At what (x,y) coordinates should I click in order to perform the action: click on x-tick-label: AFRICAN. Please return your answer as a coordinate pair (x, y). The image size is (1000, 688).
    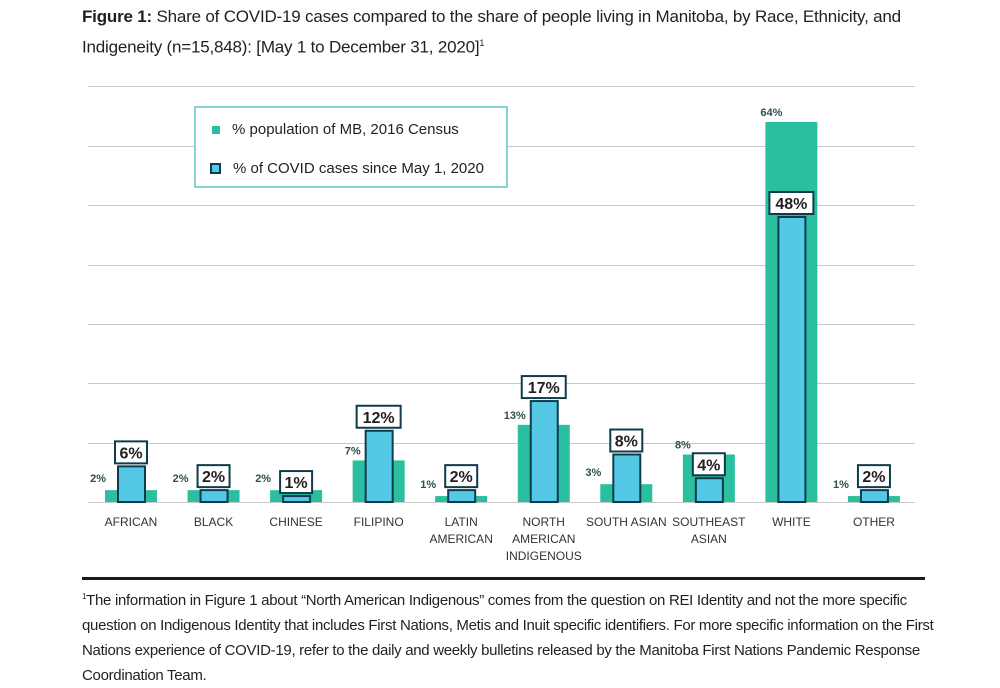
    Looking at the image, I should click on (131, 522).